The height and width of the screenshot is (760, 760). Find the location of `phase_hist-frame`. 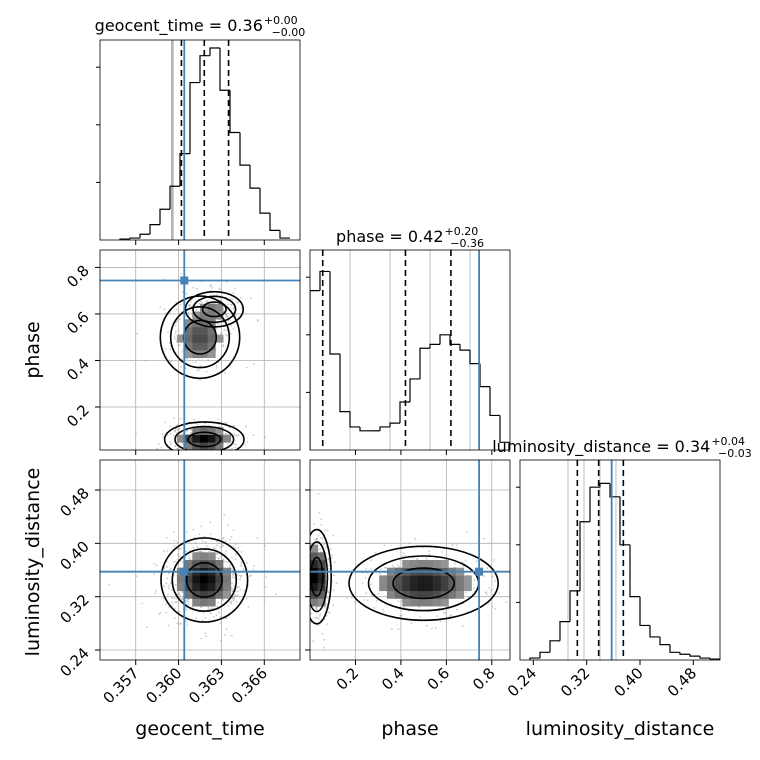

phase_hist-frame is located at coordinates (410, 350).